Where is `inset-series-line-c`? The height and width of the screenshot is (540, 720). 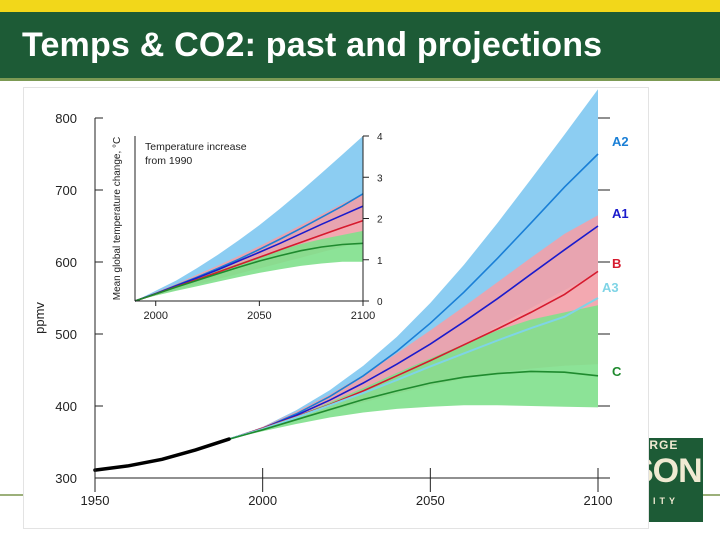
inset-series-line-c is located at coordinates (249, 272).